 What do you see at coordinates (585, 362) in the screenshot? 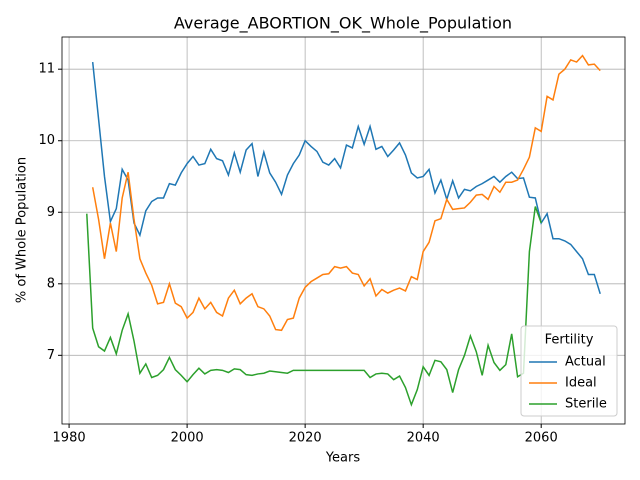
I see `legend-label: Actual` at bounding box center [585, 362].